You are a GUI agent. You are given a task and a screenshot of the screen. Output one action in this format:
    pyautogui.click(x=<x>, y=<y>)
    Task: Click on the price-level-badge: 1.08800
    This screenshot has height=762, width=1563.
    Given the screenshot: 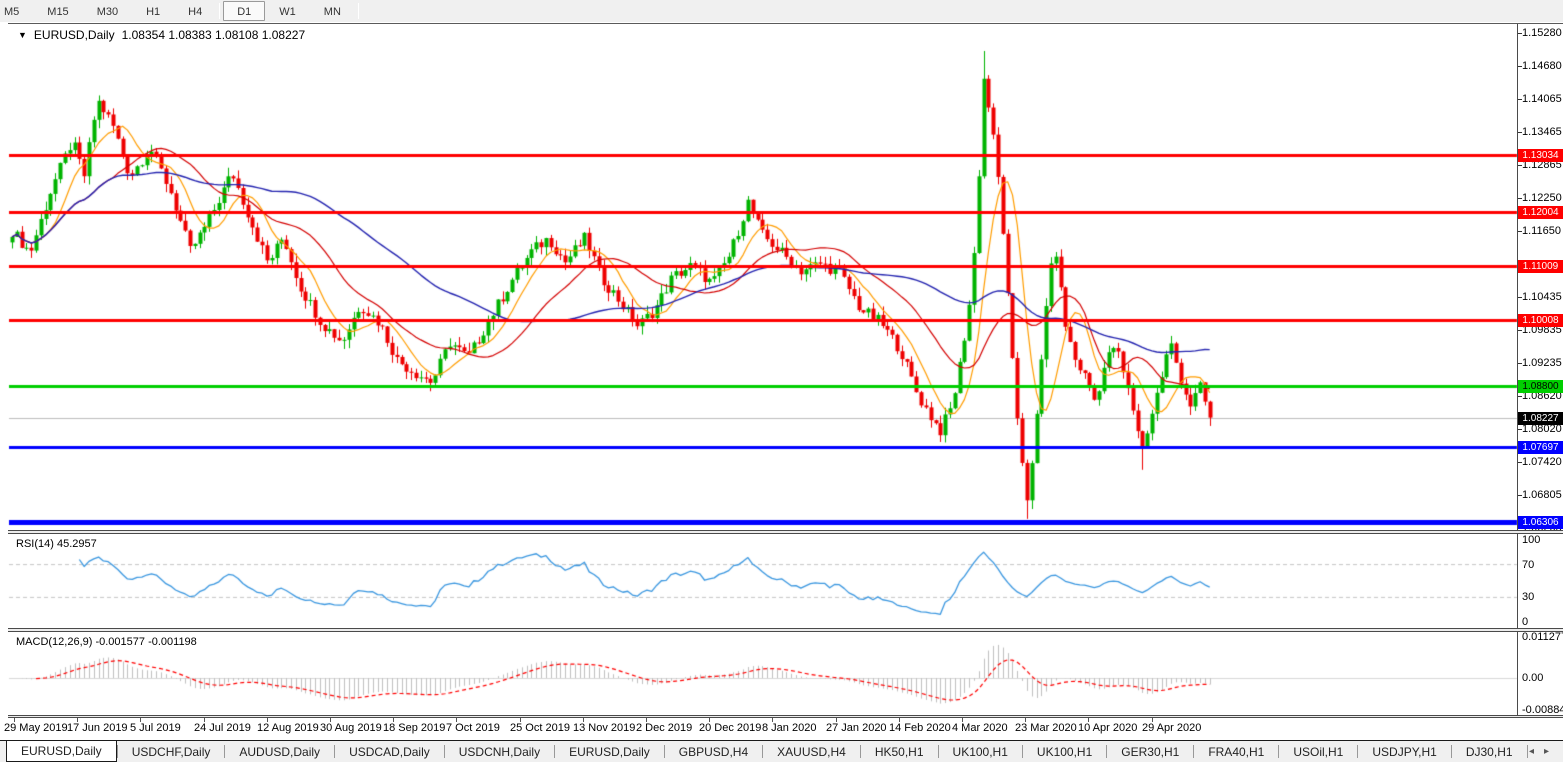 What is the action you would take?
    pyautogui.click(x=1540, y=386)
    